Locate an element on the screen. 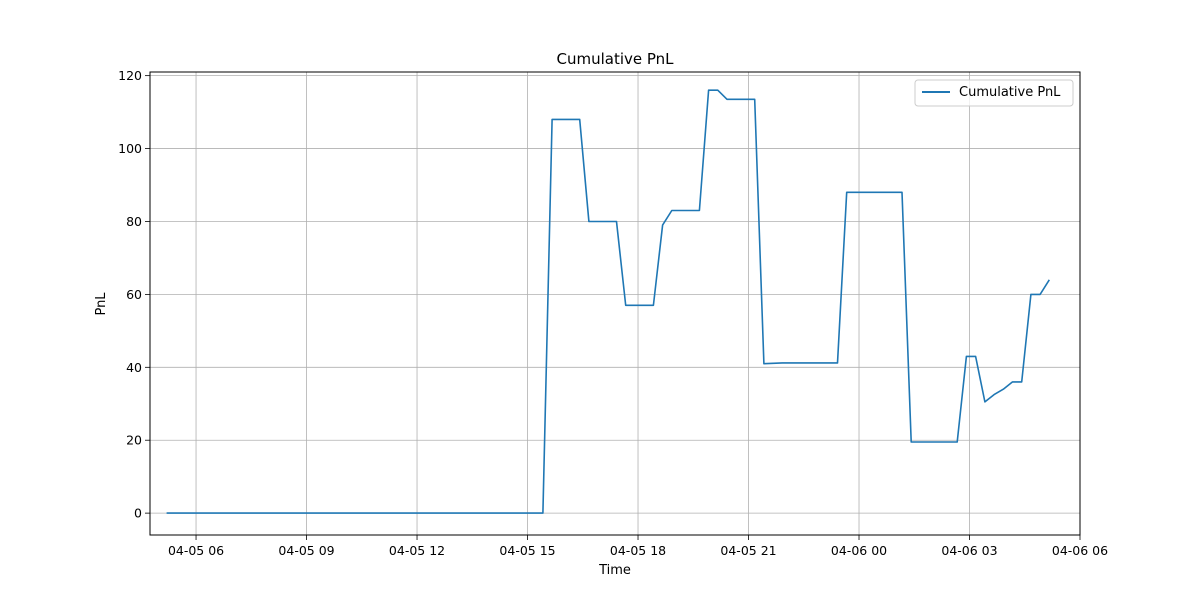 This screenshot has width=1200, height=600. x-tick-label: 04-05 21 is located at coordinates (748, 550).